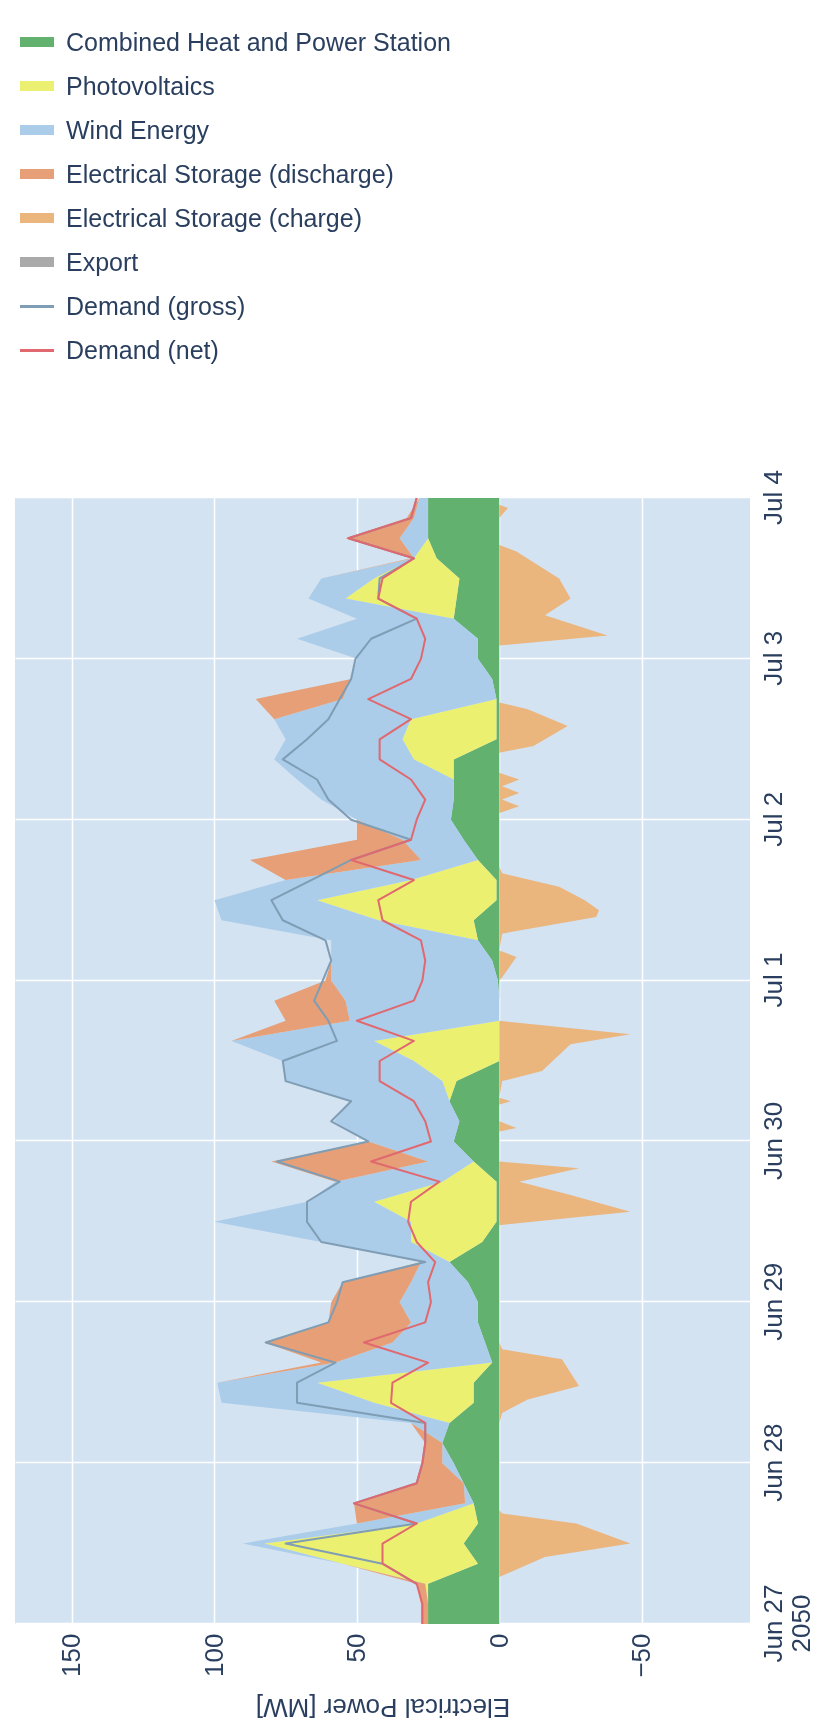  I want to click on x-axis-title: Electrical Power [MW], so click(383, 1707).